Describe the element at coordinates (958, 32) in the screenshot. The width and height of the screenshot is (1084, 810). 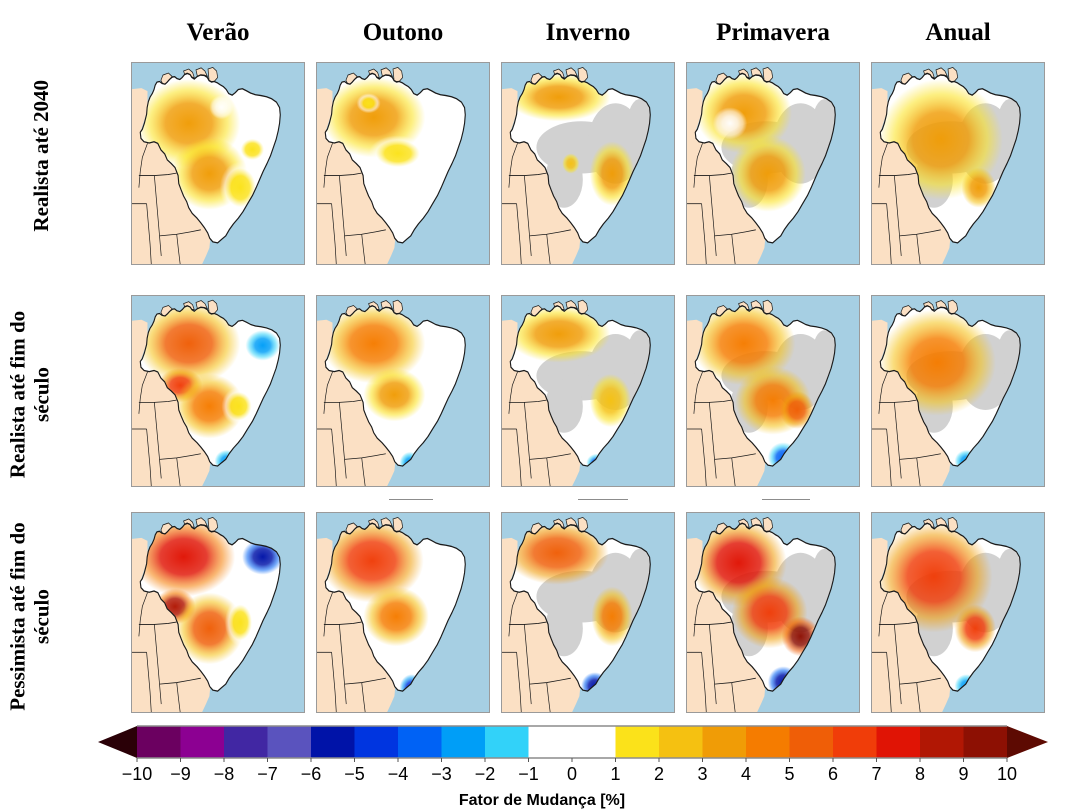
I see `column-header-anual: Anual` at that location.